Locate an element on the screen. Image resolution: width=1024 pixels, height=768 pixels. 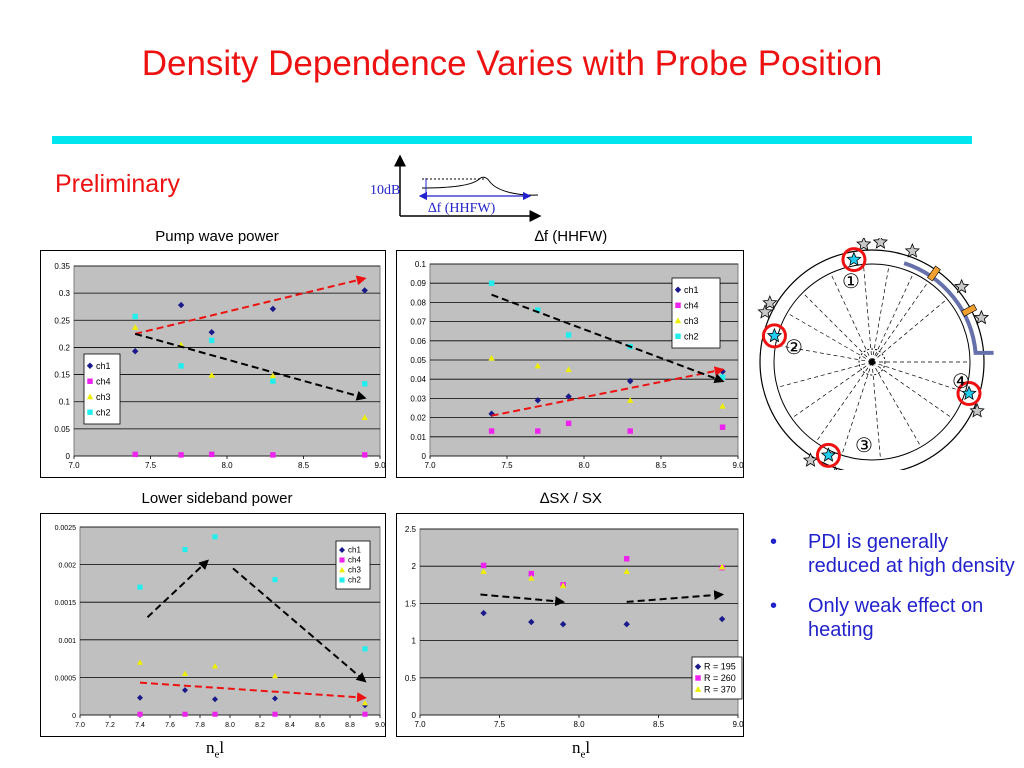
y-tick-label: 0.0005 is located at coordinates (66, 678).